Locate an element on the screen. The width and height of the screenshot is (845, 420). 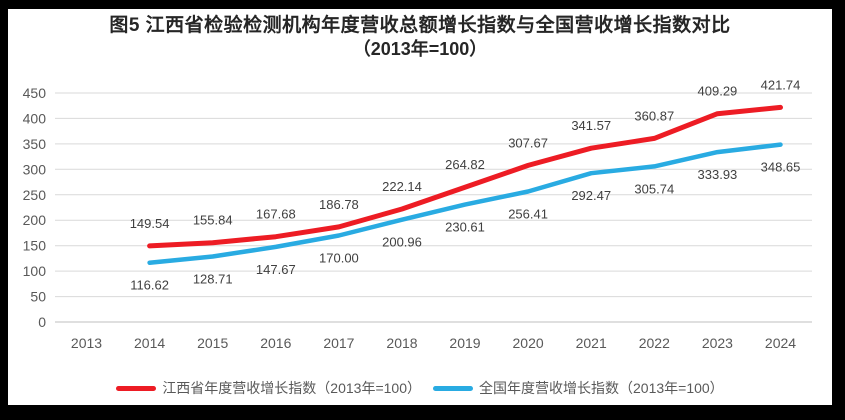
y-tick-label: 300 is located at coordinates (35, 169).